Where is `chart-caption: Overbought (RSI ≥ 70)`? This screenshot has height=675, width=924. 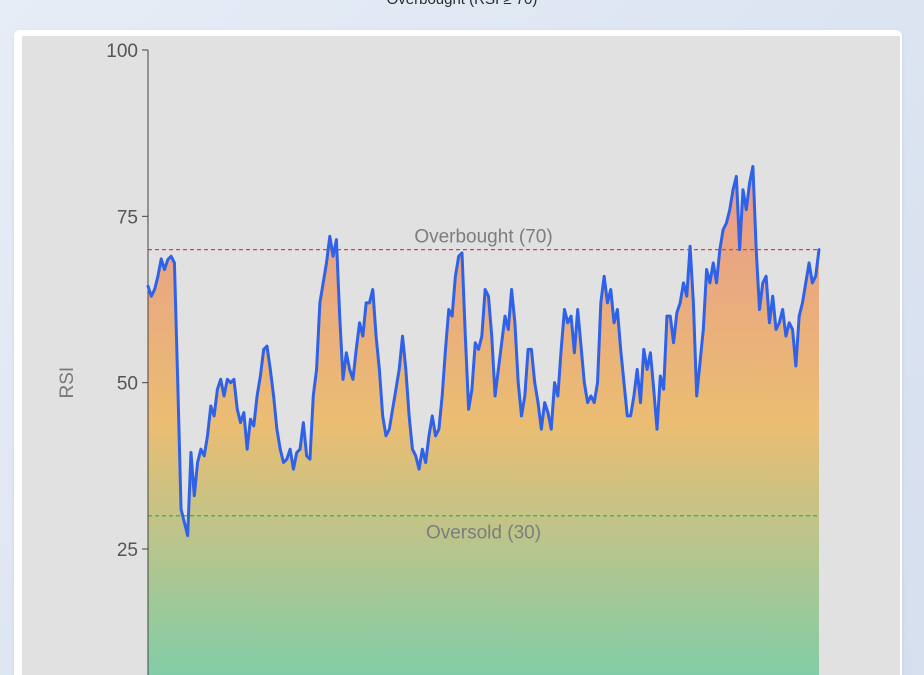 chart-caption: Overbought (RSI ≥ 70) is located at coordinates (462, 4).